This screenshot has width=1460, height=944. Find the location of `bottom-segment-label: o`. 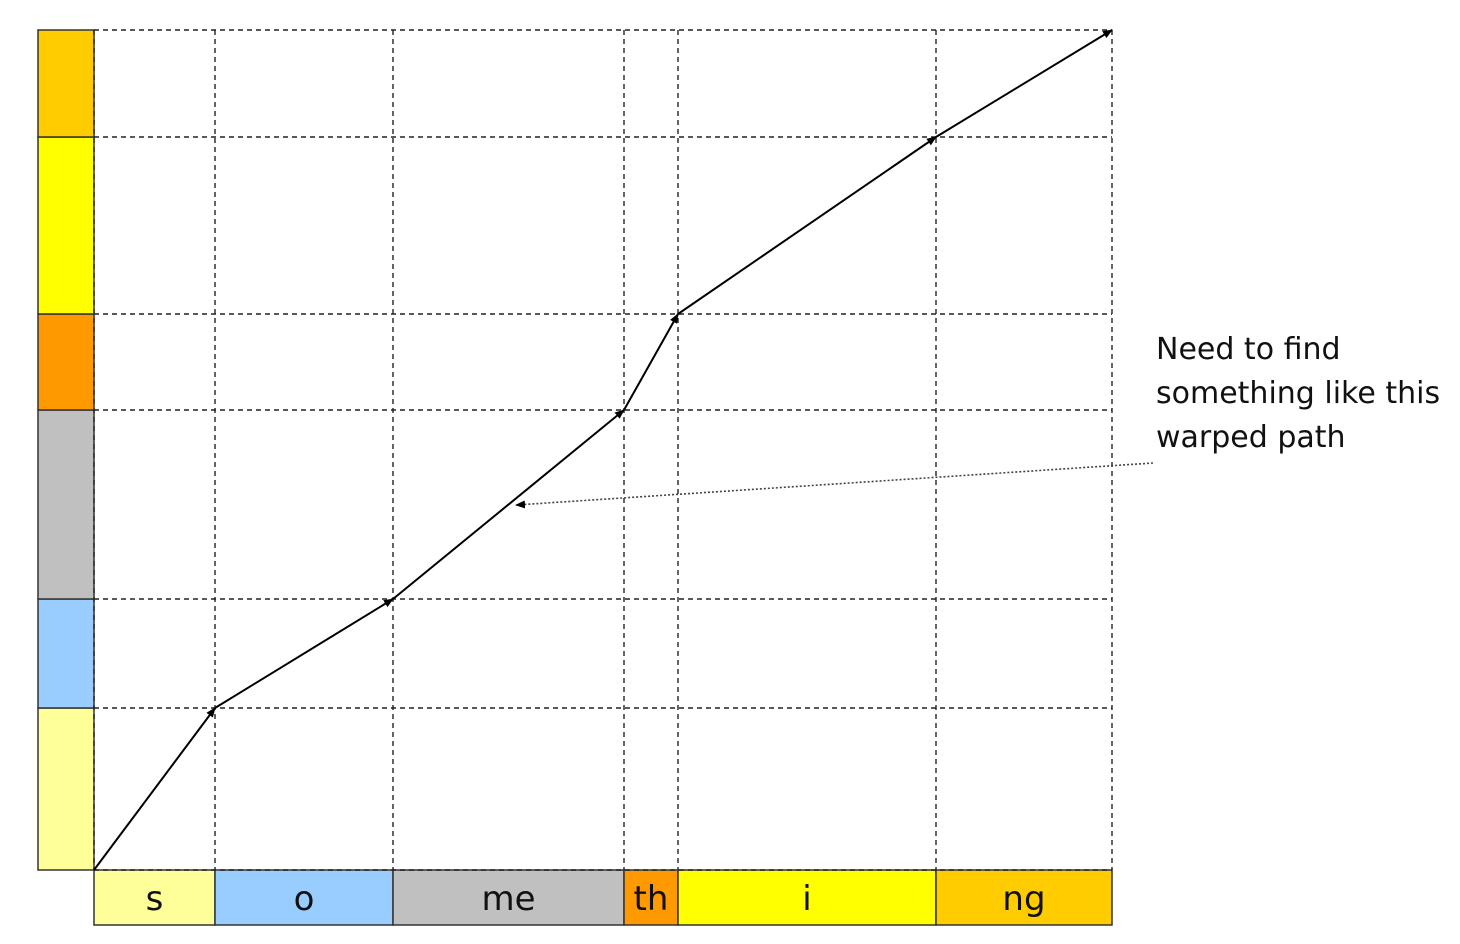

bottom-segment-label: o is located at coordinates (304, 899).